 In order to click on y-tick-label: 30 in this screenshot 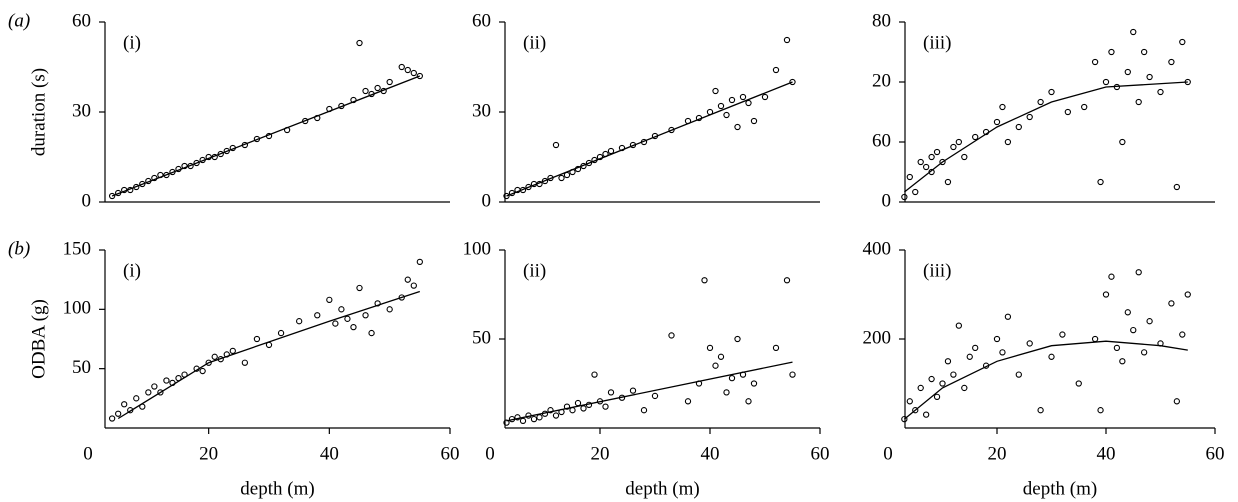, I will do `click(481, 110)`.